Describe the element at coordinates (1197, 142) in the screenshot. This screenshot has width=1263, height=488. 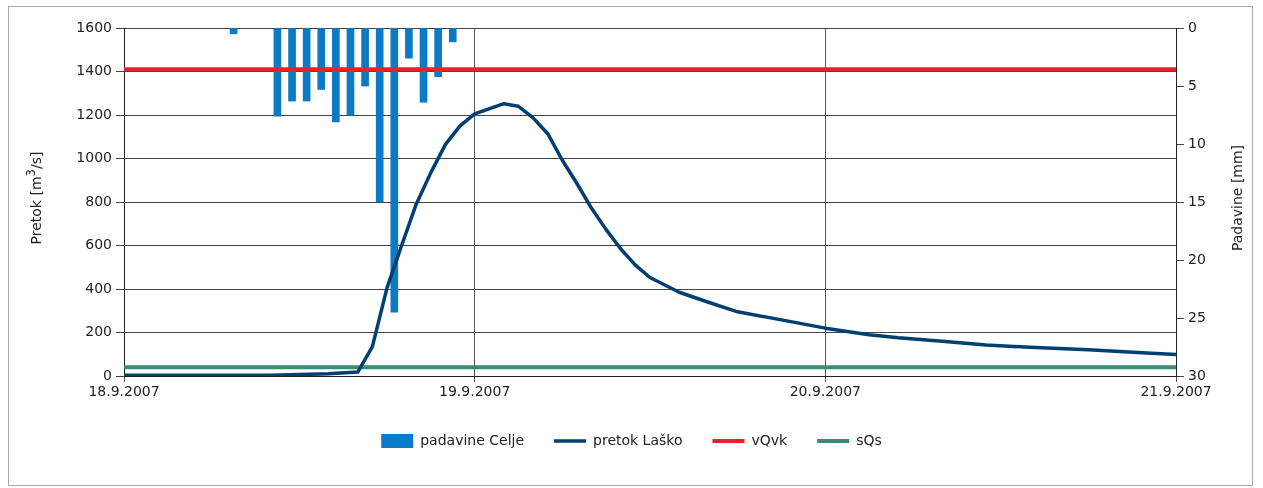
I see `y2-tick-label: 10` at that location.